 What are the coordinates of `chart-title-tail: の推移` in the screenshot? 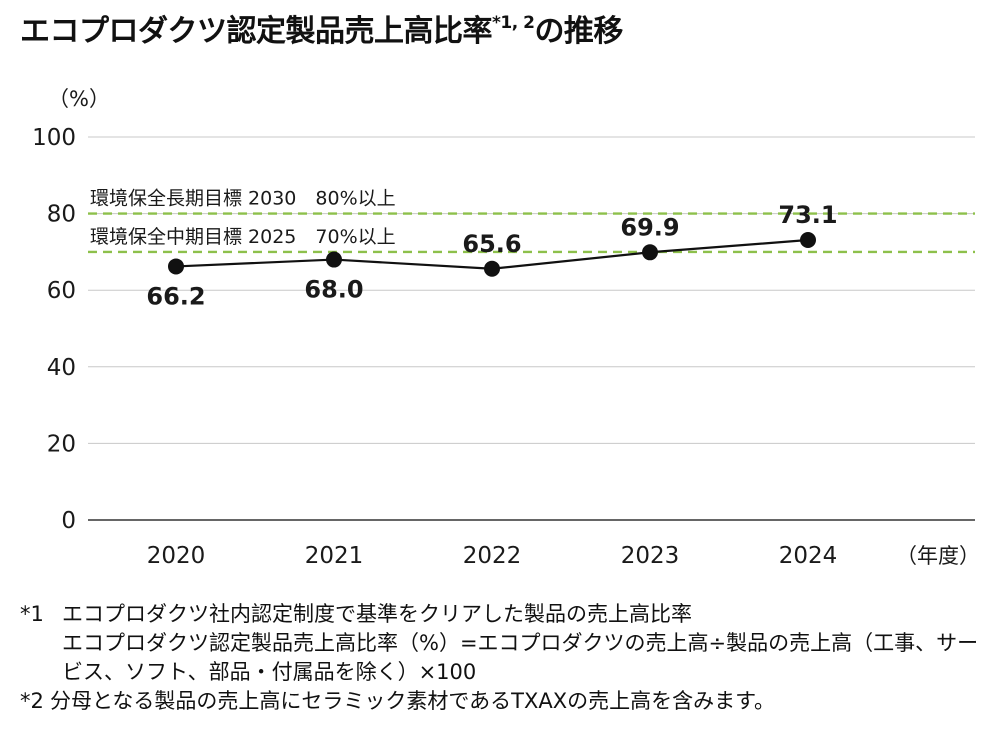 It's located at (578, 31).